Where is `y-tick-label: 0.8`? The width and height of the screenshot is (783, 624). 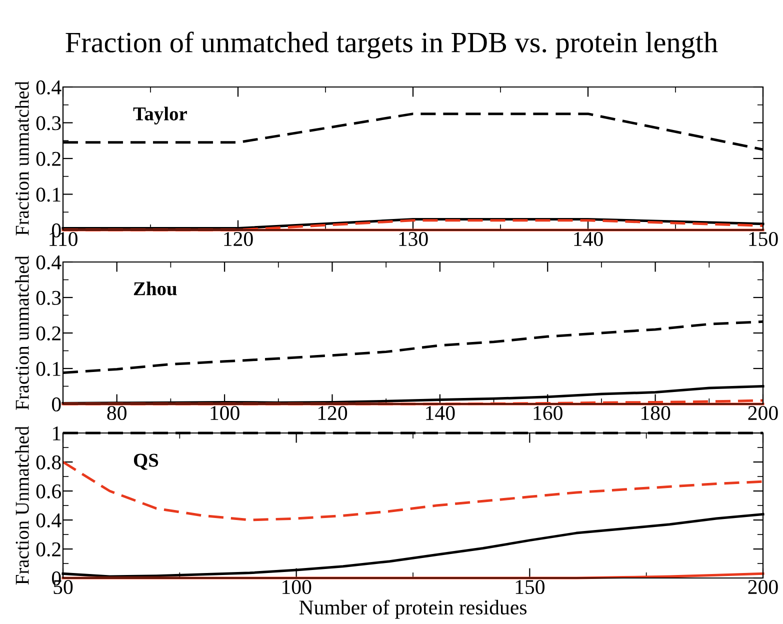 y-tick-label: 0.8 is located at coordinates (48, 462).